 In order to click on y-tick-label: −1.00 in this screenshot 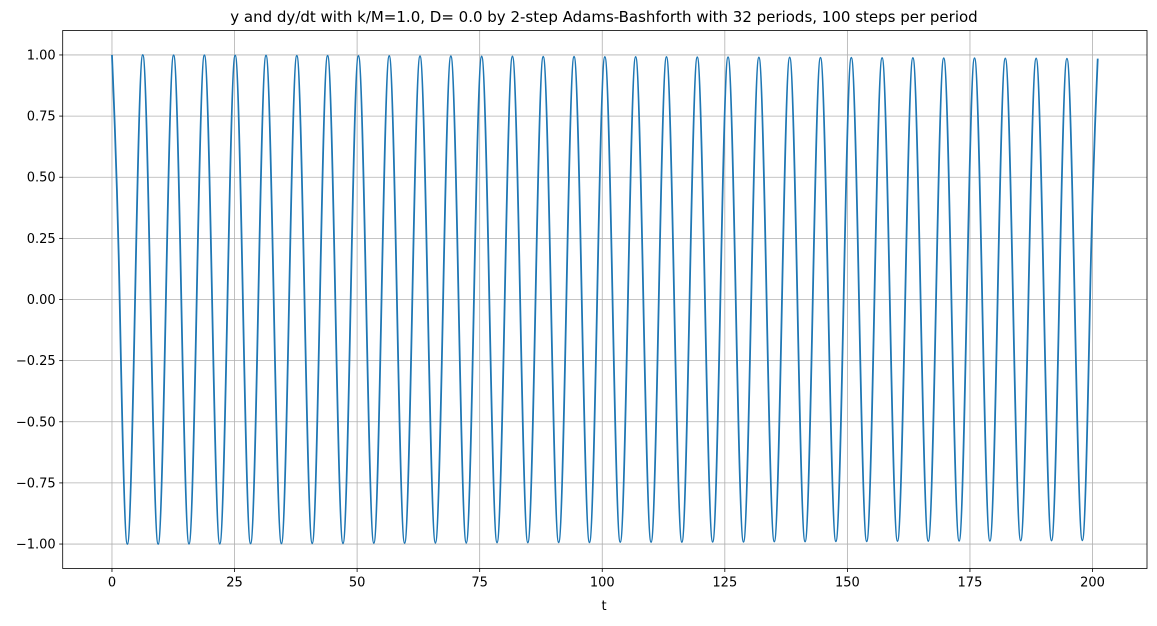, I will do `click(36, 545)`.